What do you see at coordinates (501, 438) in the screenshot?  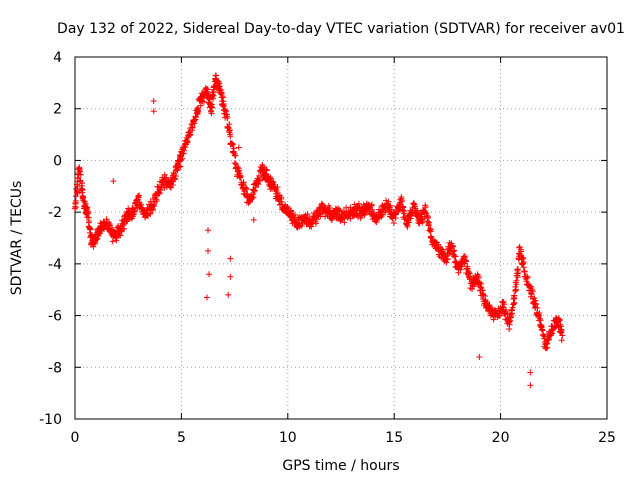 I see `x-tick-label: 20` at bounding box center [501, 438].